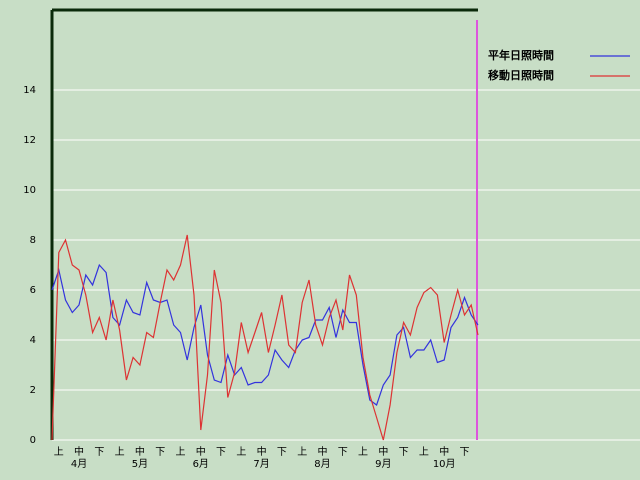 This screenshot has height=480, width=640. I want to click on month-label: 6月, so click(201, 464).